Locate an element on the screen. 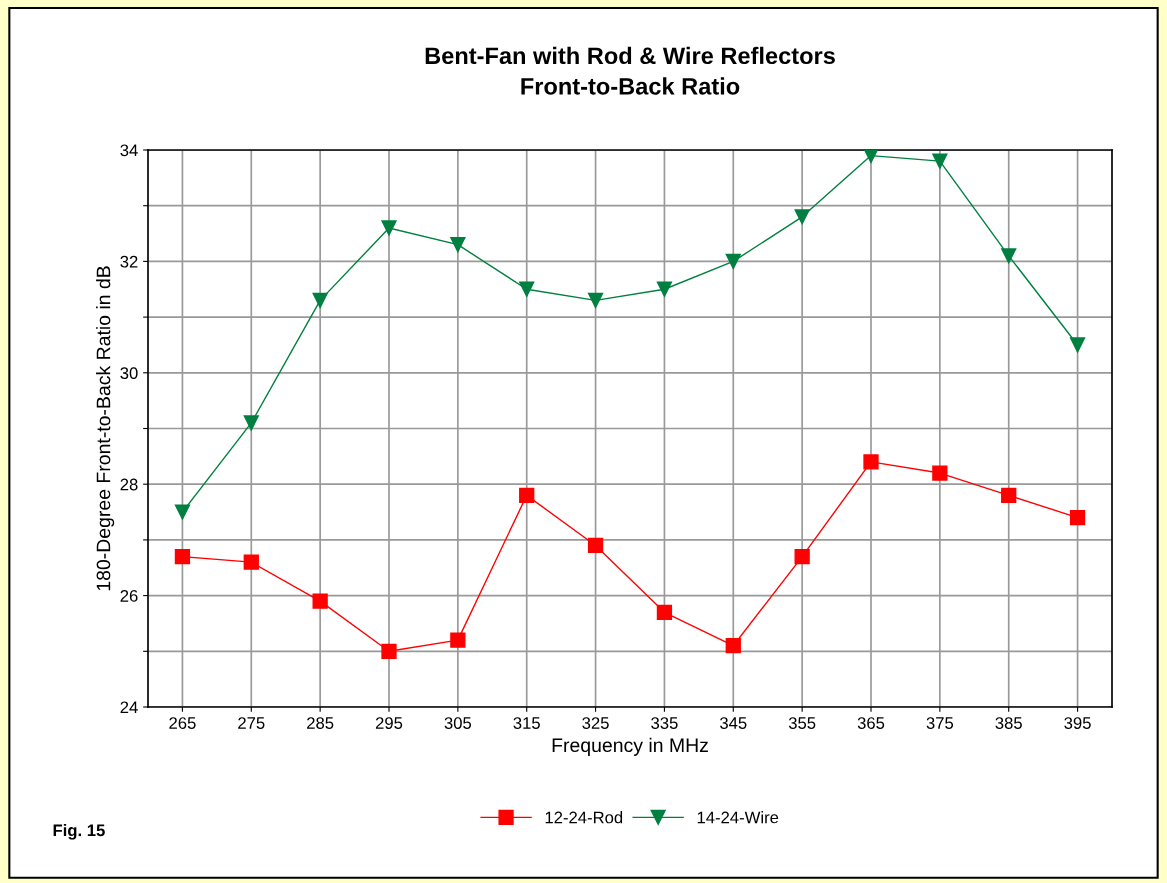 The width and height of the screenshot is (1167, 883). y-tick-label: 28 is located at coordinates (129, 484).